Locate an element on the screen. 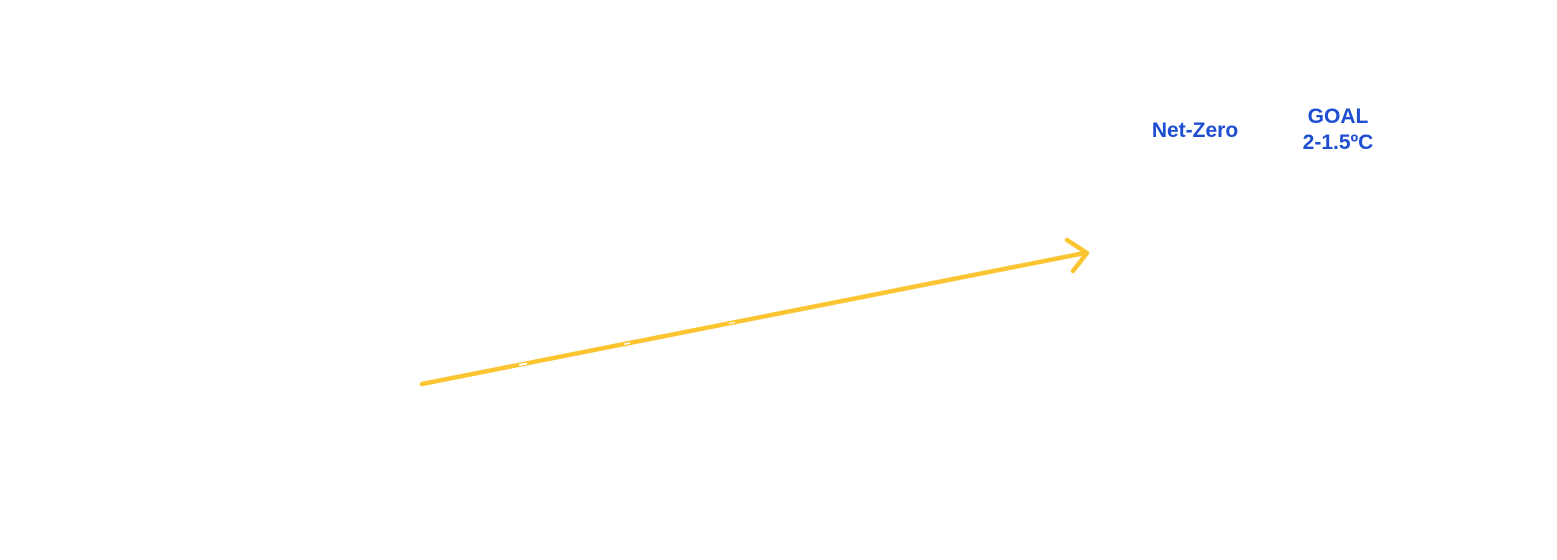 This screenshot has height=560, width=1557. goal-label: GOAL 2-1.5ºC is located at coordinates (1338, 130).